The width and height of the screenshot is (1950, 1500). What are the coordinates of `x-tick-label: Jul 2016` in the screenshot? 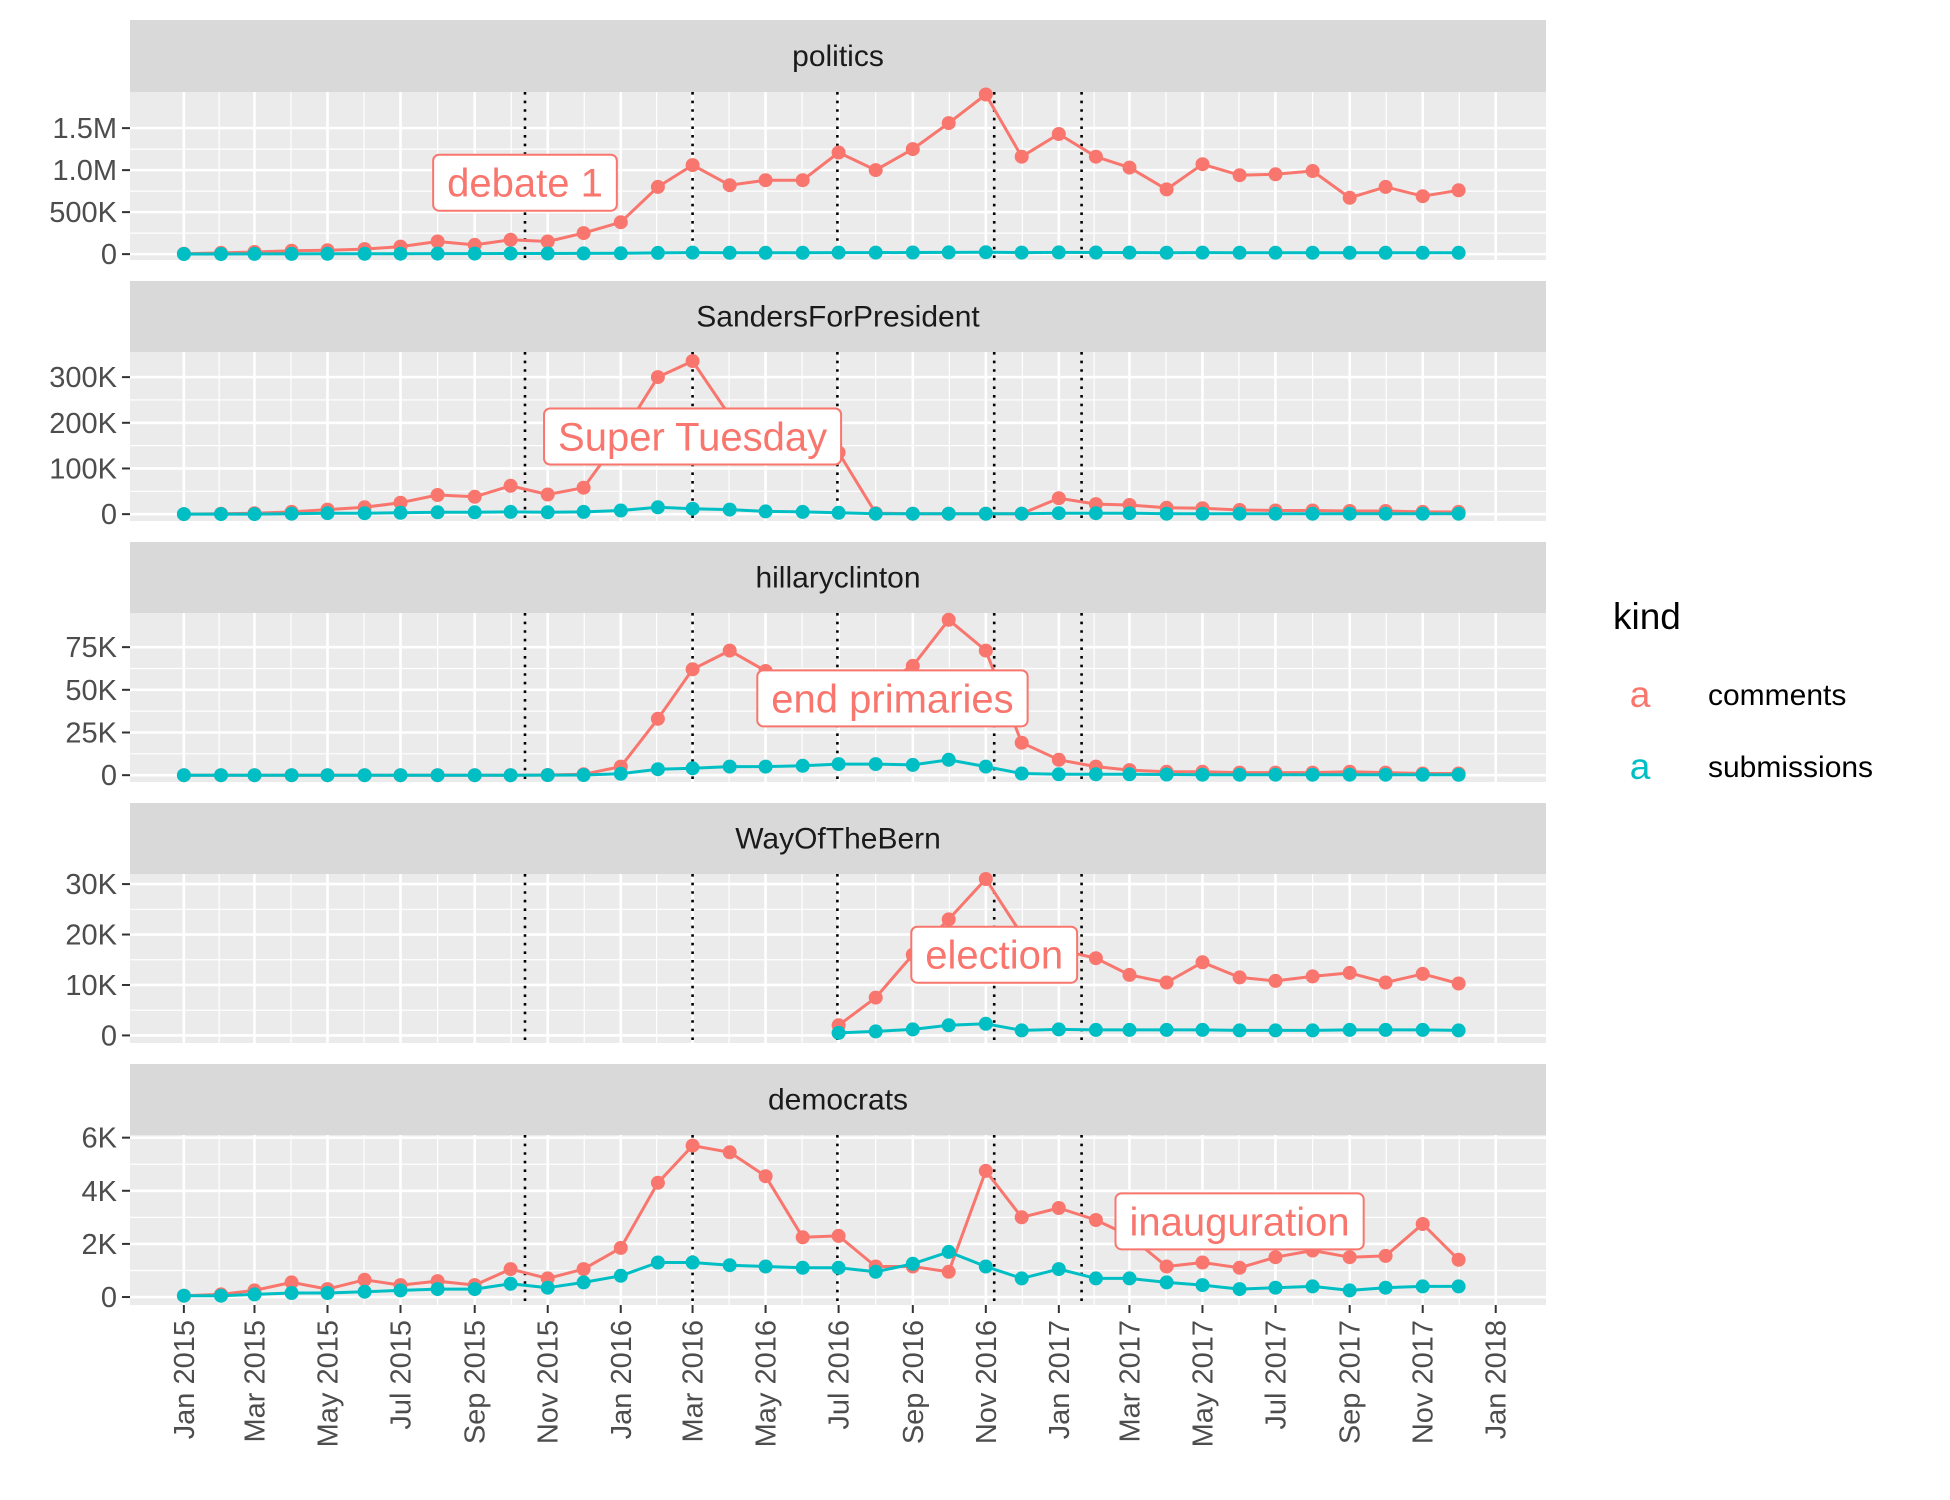 It's located at (840, 1375).